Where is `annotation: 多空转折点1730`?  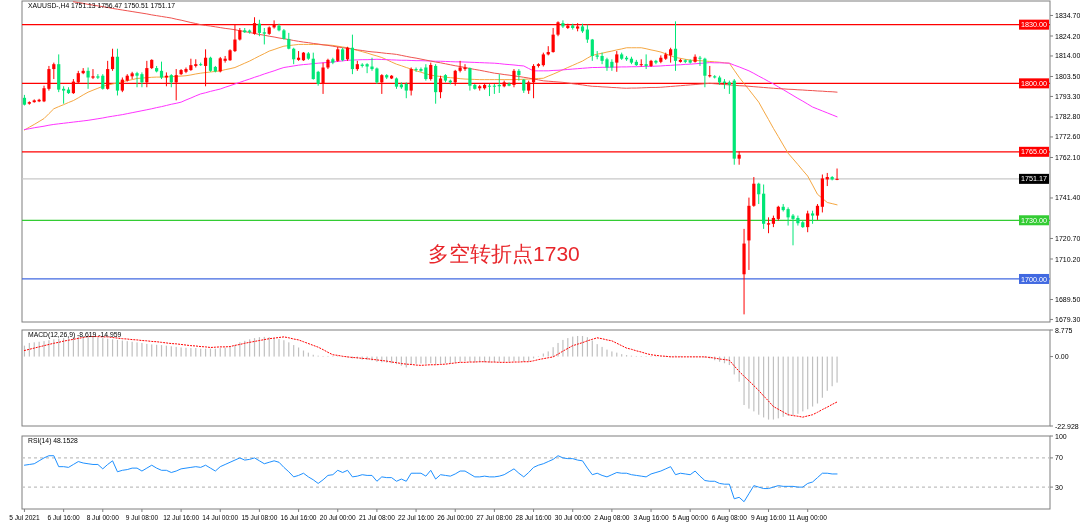 annotation: 多空转折点1730 is located at coordinates (504, 254).